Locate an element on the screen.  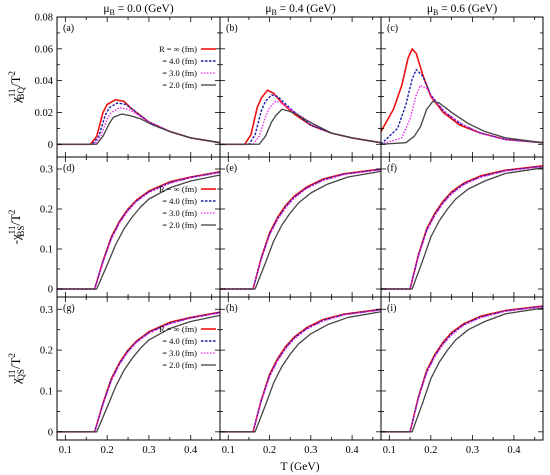
panel-f: (f) is located at coordinates (462, 227).